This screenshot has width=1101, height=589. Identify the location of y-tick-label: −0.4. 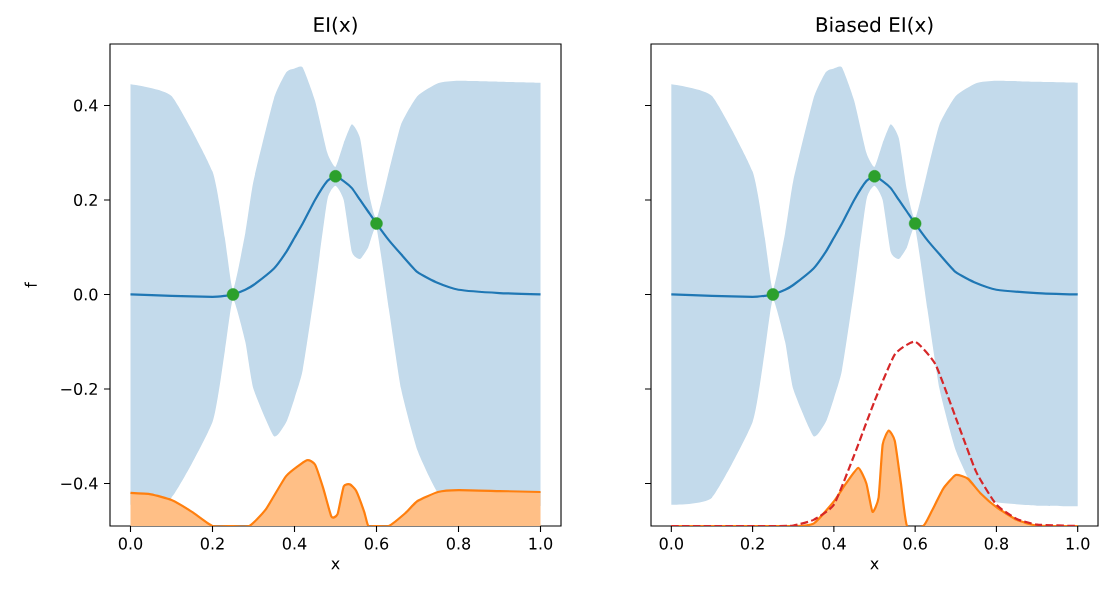
(79, 483).